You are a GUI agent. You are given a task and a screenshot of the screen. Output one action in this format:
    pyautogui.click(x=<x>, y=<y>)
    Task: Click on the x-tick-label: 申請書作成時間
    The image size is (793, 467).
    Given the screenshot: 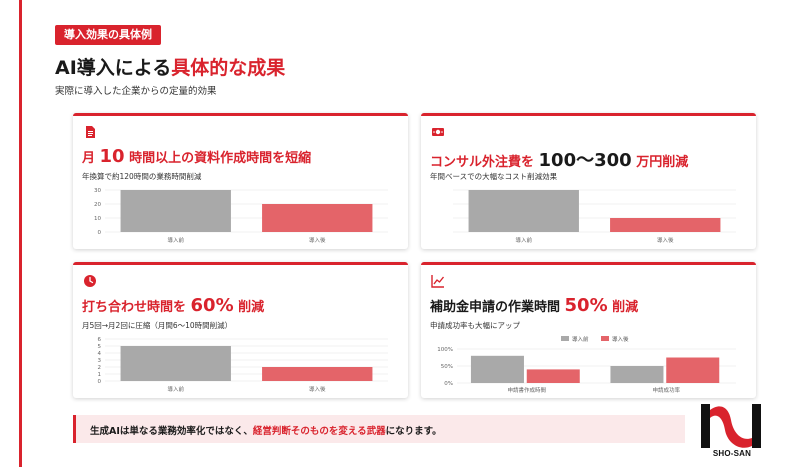 What is the action you would take?
    pyautogui.click(x=526, y=390)
    